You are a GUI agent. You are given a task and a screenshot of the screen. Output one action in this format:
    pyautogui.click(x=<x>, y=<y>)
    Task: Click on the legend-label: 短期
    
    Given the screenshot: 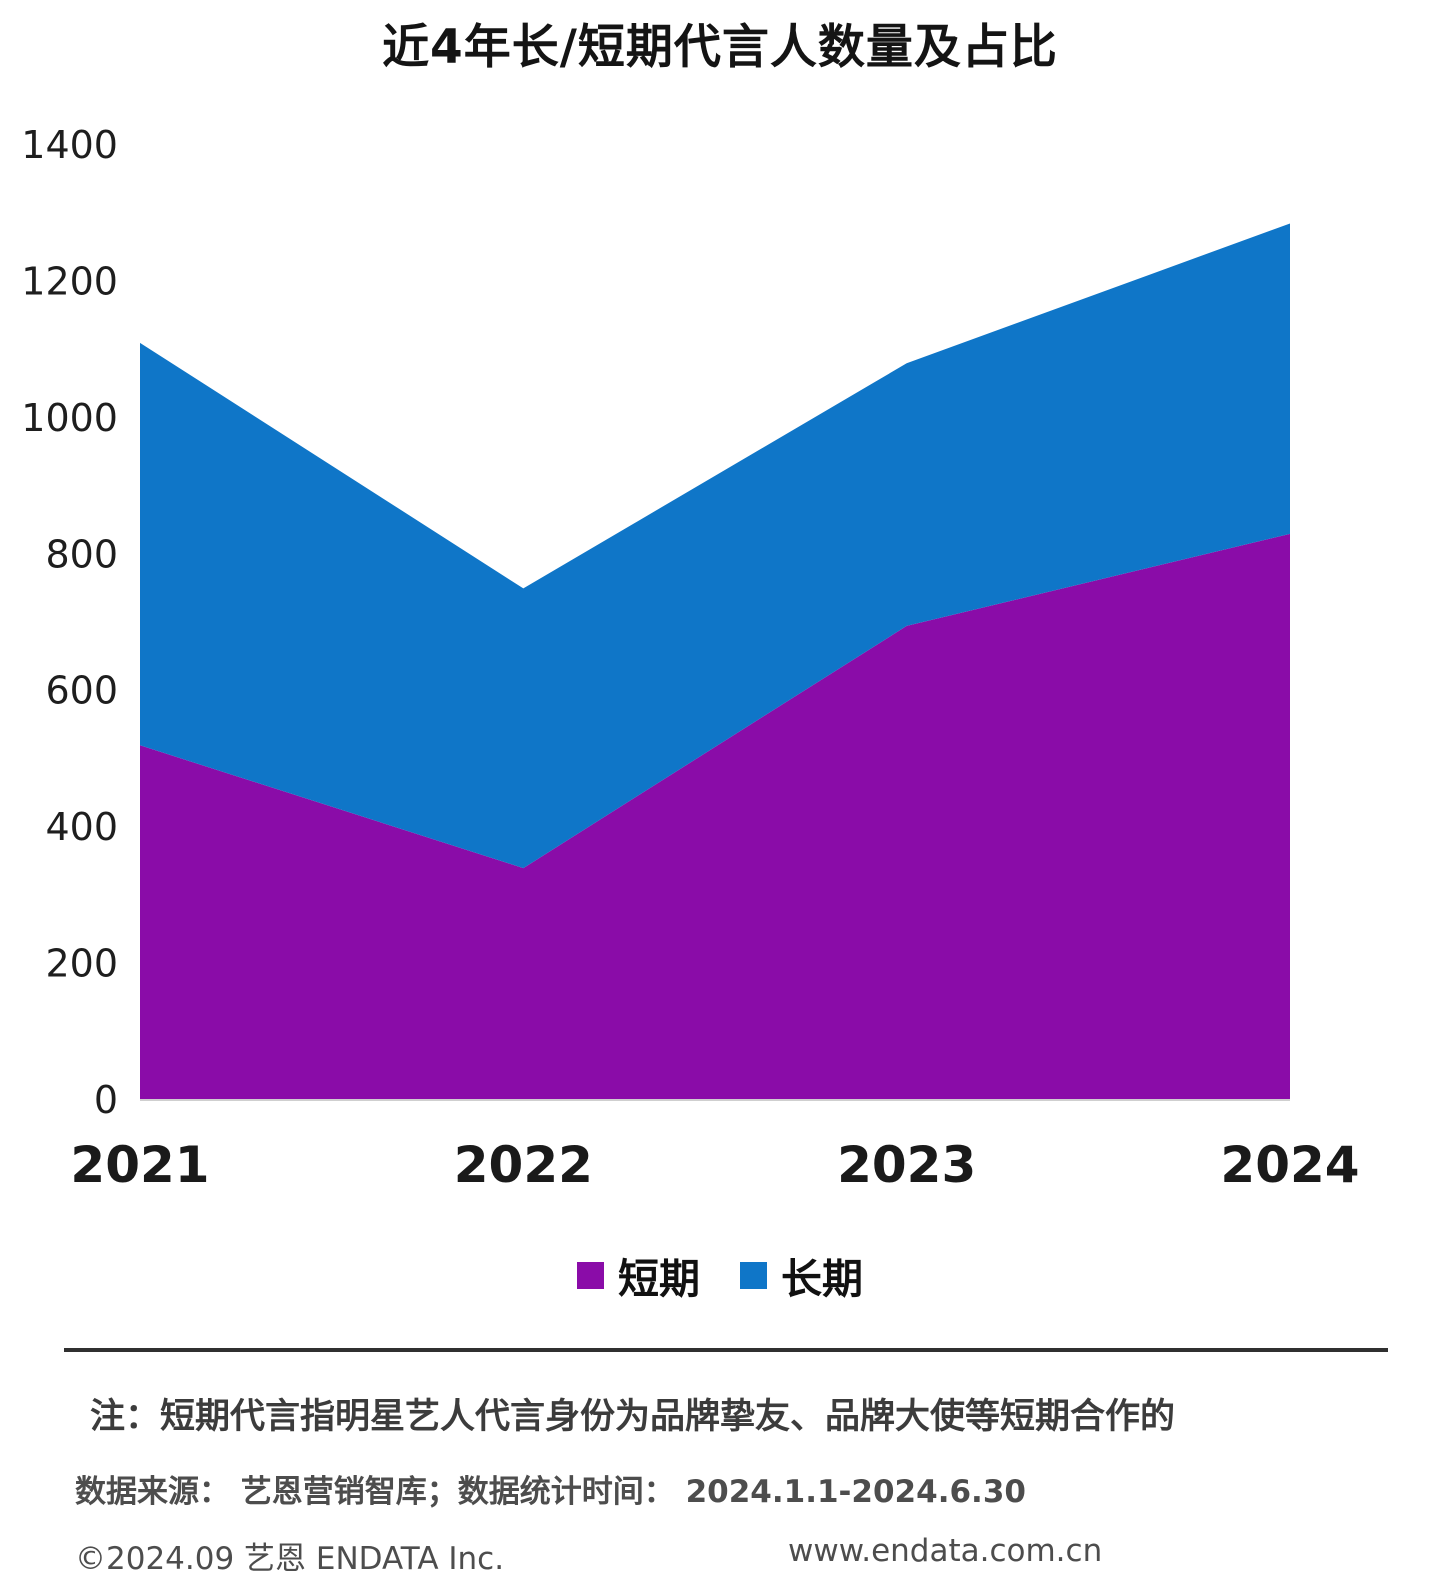 What is the action you would take?
    pyautogui.click(x=659, y=1279)
    